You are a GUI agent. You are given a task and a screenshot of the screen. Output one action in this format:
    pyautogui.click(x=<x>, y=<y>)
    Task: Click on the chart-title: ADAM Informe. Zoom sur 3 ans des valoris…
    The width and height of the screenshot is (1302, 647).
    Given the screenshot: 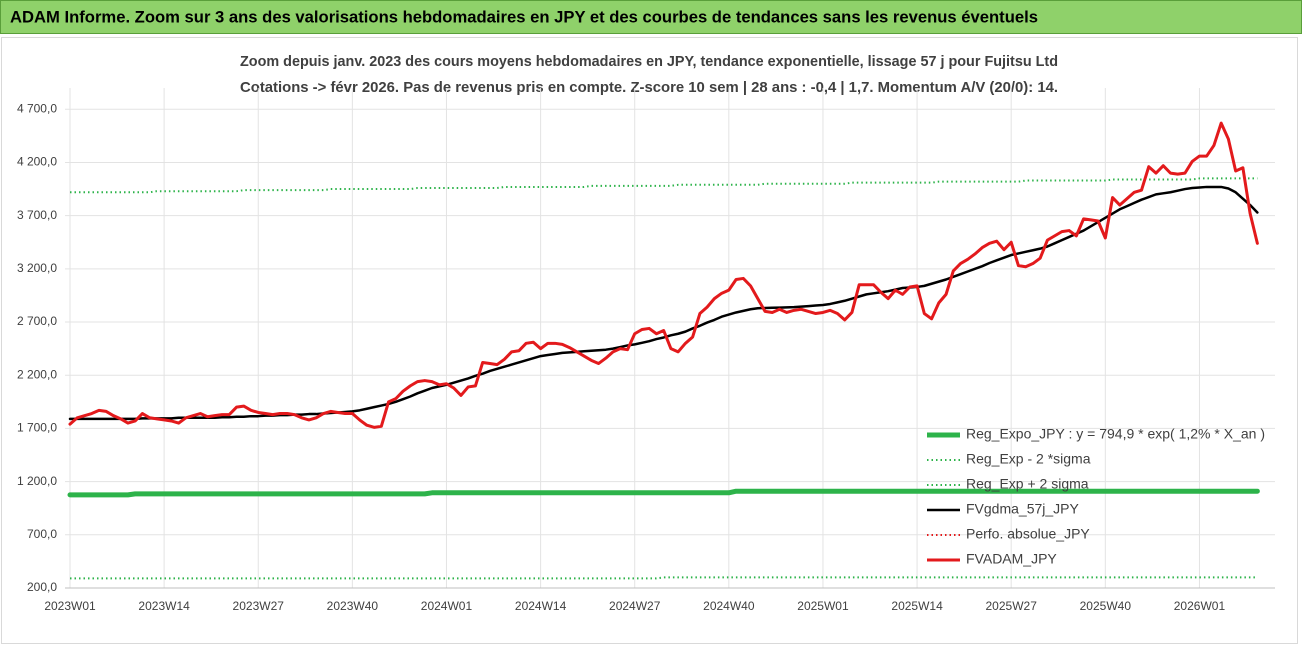 What is the action you would take?
    pyautogui.click(x=524, y=16)
    